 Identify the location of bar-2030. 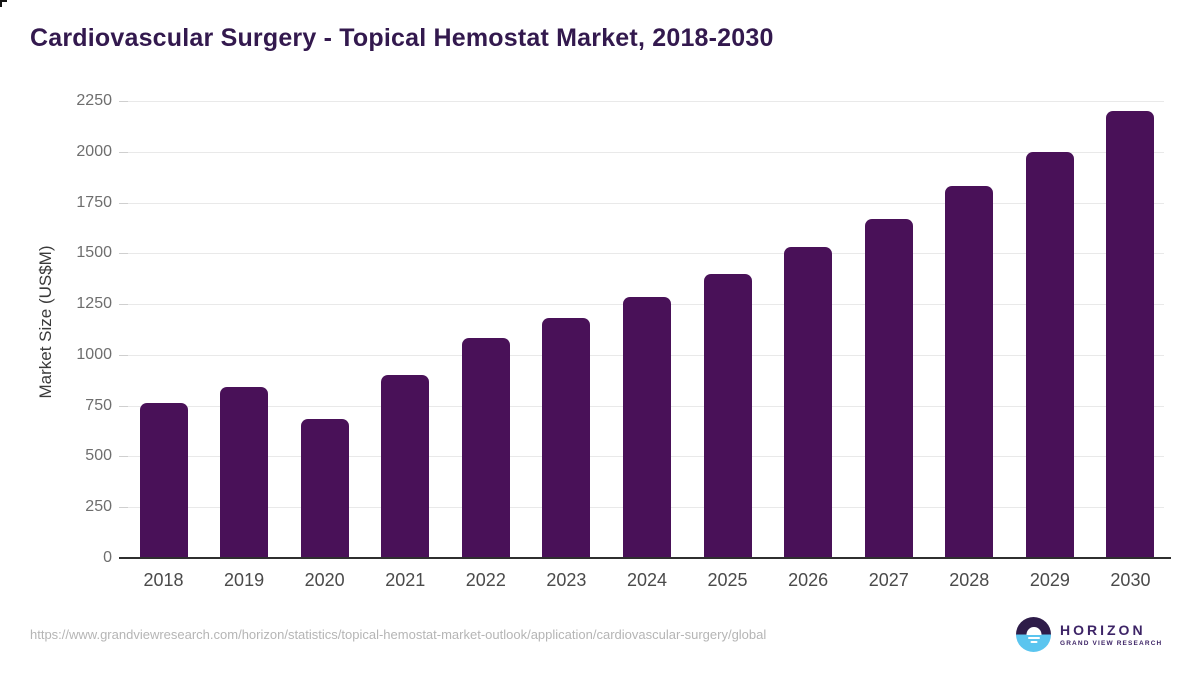
(1130, 334).